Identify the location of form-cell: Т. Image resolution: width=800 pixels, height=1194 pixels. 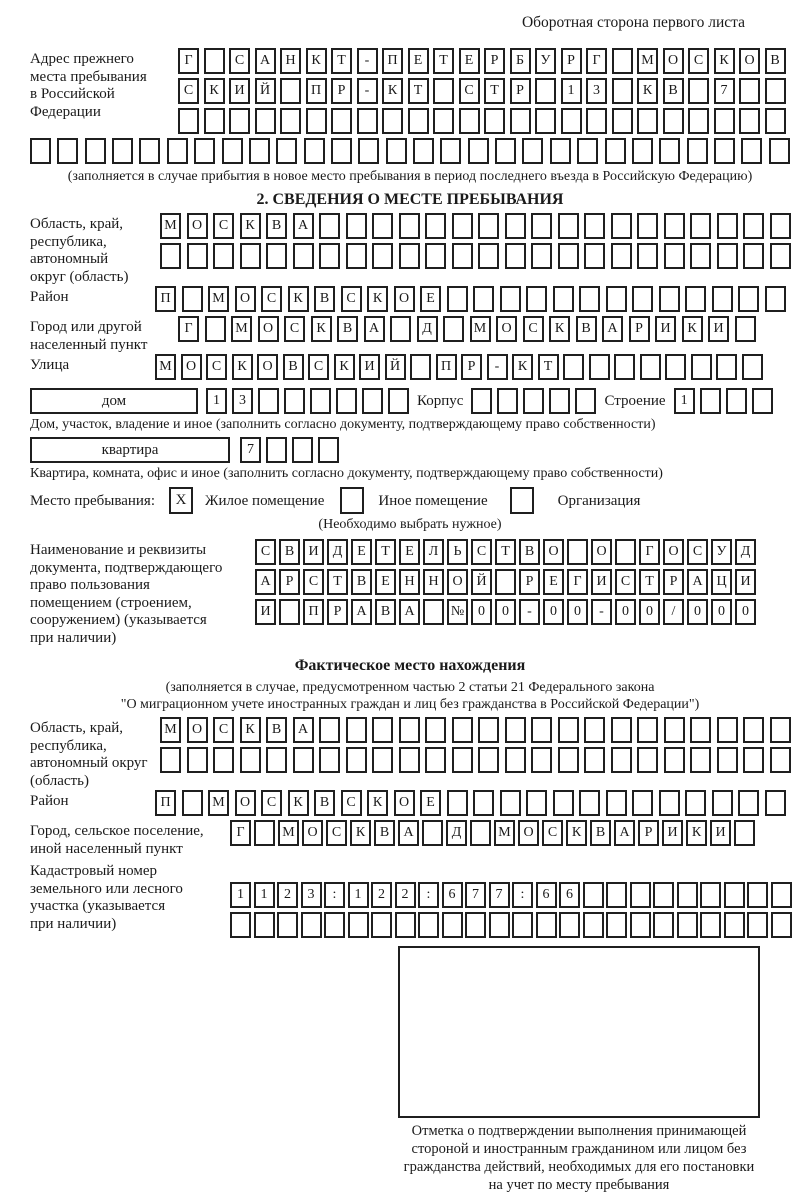
(341, 61).